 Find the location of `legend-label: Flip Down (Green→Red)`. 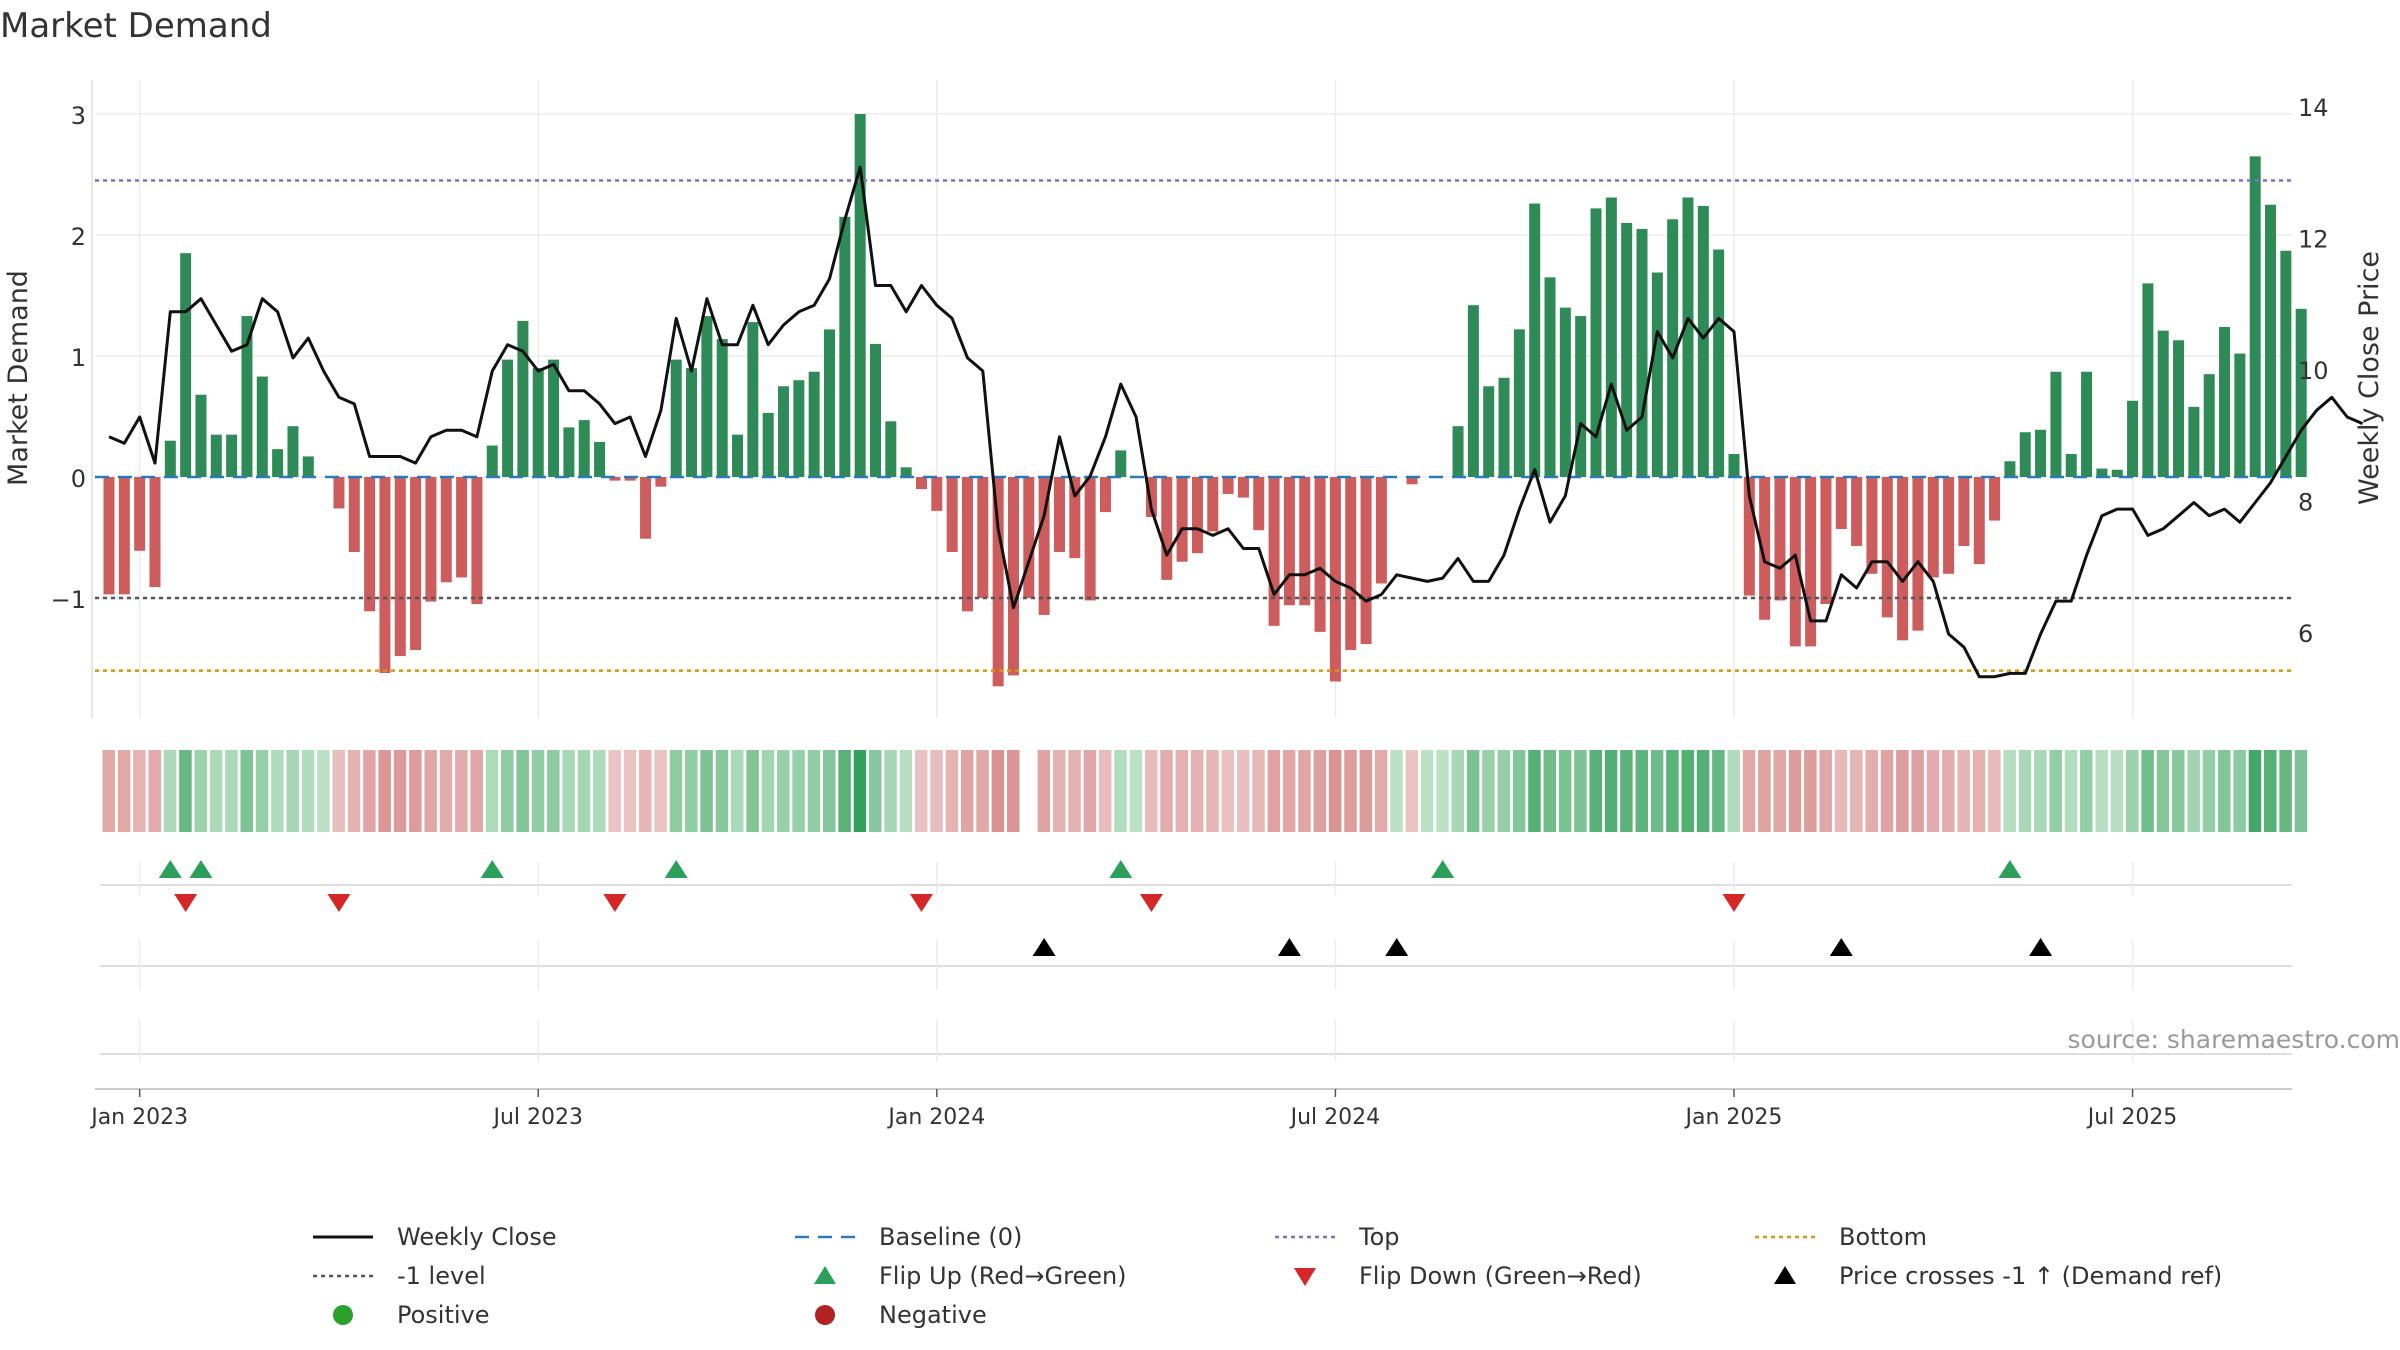

legend-label: Flip Down (Green→Red) is located at coordinates (1500, 1276).